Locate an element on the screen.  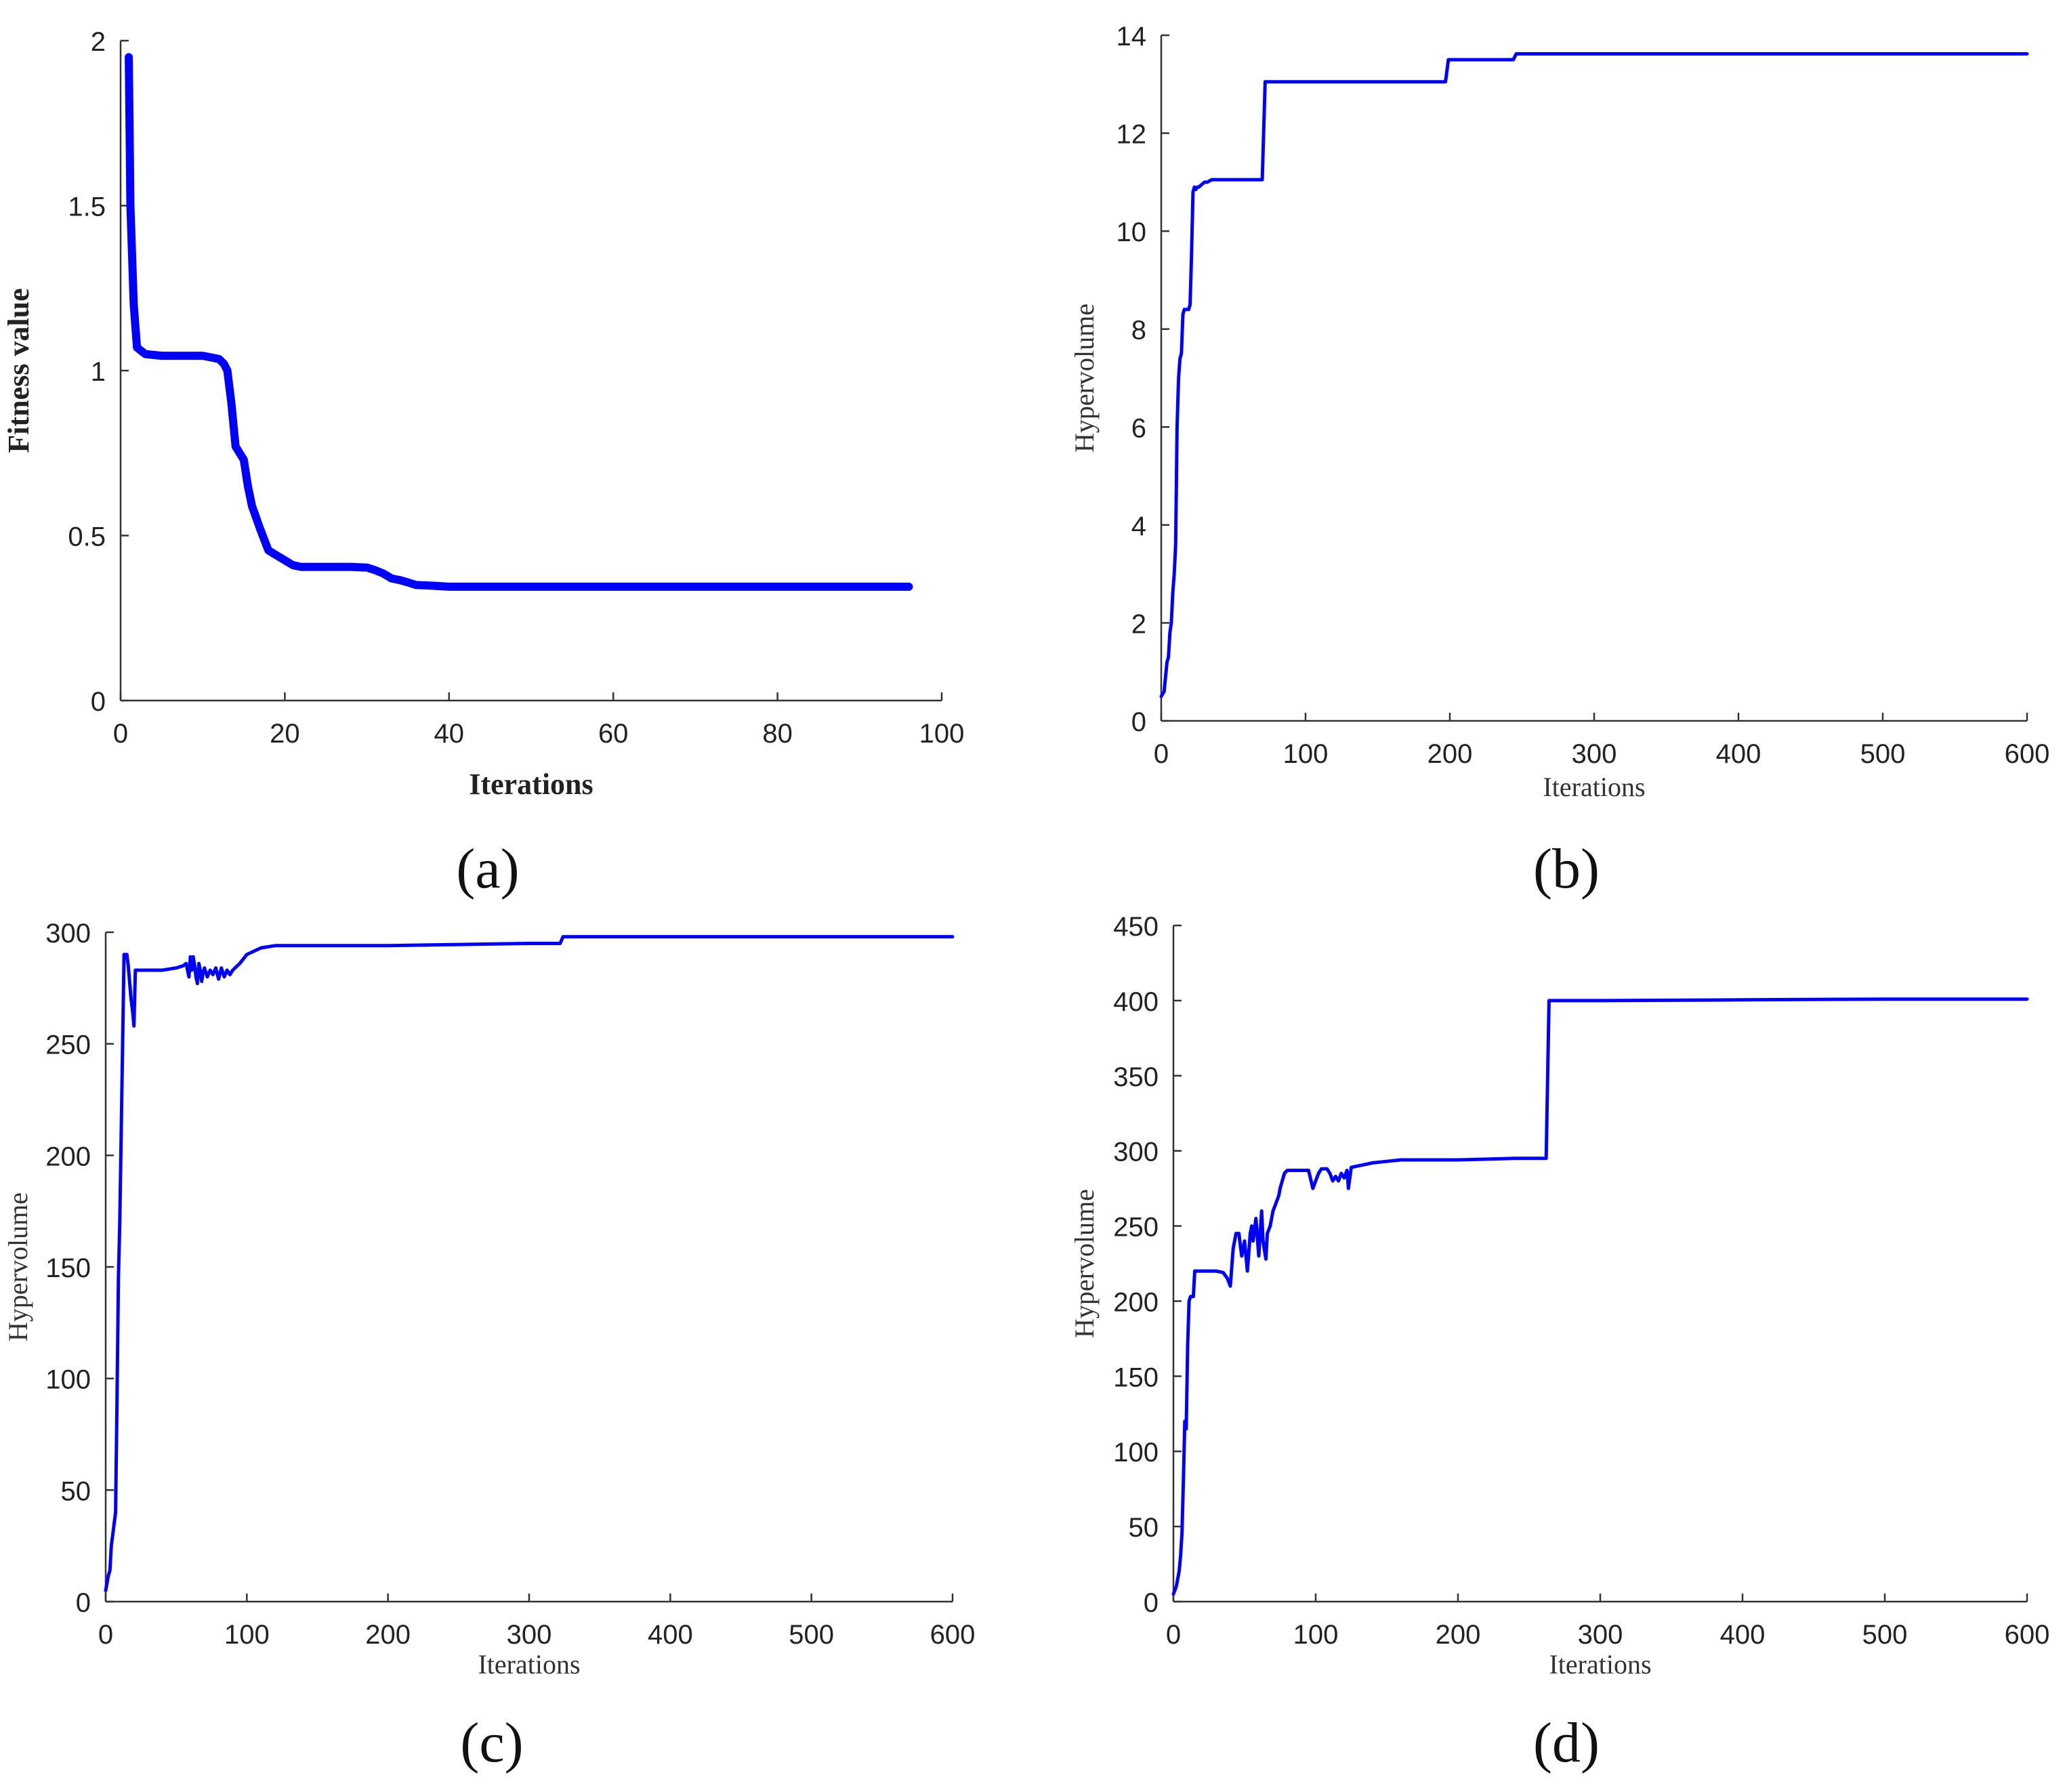
y-tick-label: 0.5 is located at coordinates (87, 537).